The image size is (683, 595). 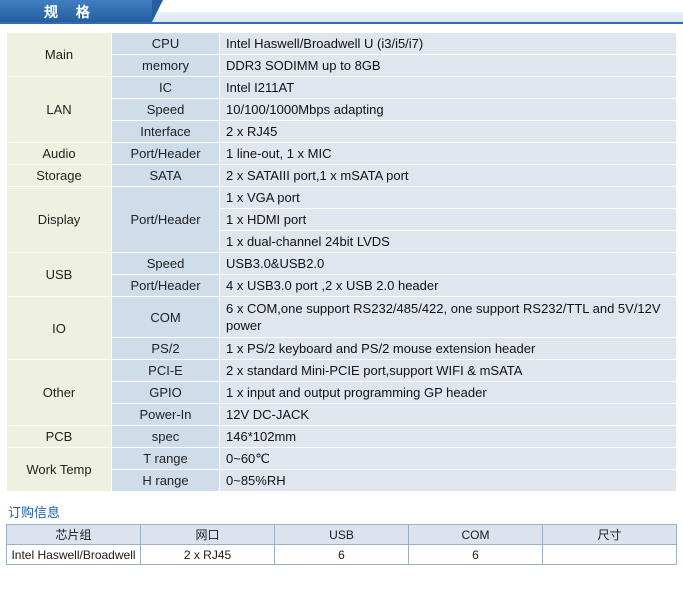 What do you see at coordinates (448, 414) in the screenshot?
I see `spec-value-cell: 12V DC-JACK` at bounding box center [448, 414].